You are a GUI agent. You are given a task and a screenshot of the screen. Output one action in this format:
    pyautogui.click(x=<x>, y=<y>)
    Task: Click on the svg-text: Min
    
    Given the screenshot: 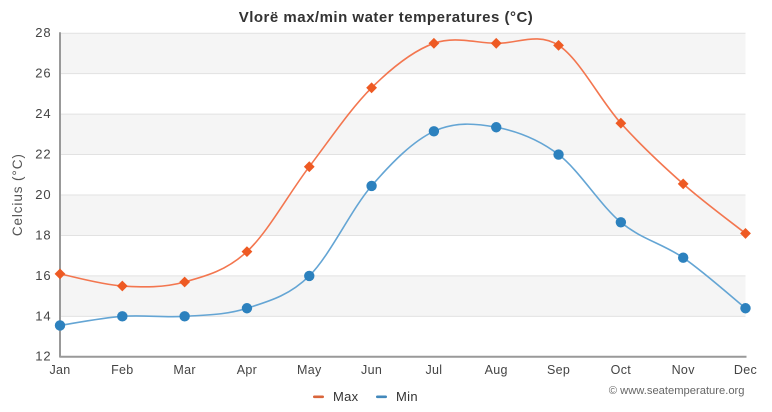 What is the action you would take?
    pyautogui.click(x=407, y=396)
    